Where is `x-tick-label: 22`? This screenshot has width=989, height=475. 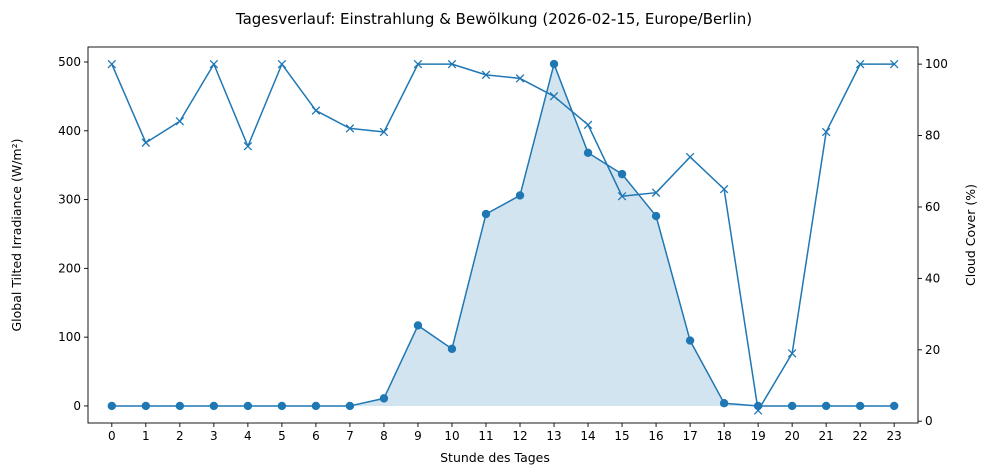
x-tick-label: 22 is located at coordinates (860, 436).